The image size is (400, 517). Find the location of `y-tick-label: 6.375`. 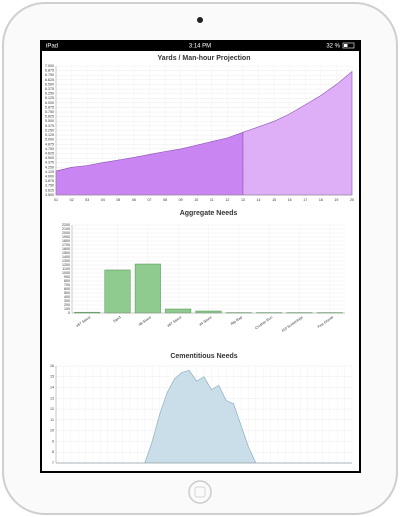

y-tick-label: 6.375 is located at coordinates (49, 89).